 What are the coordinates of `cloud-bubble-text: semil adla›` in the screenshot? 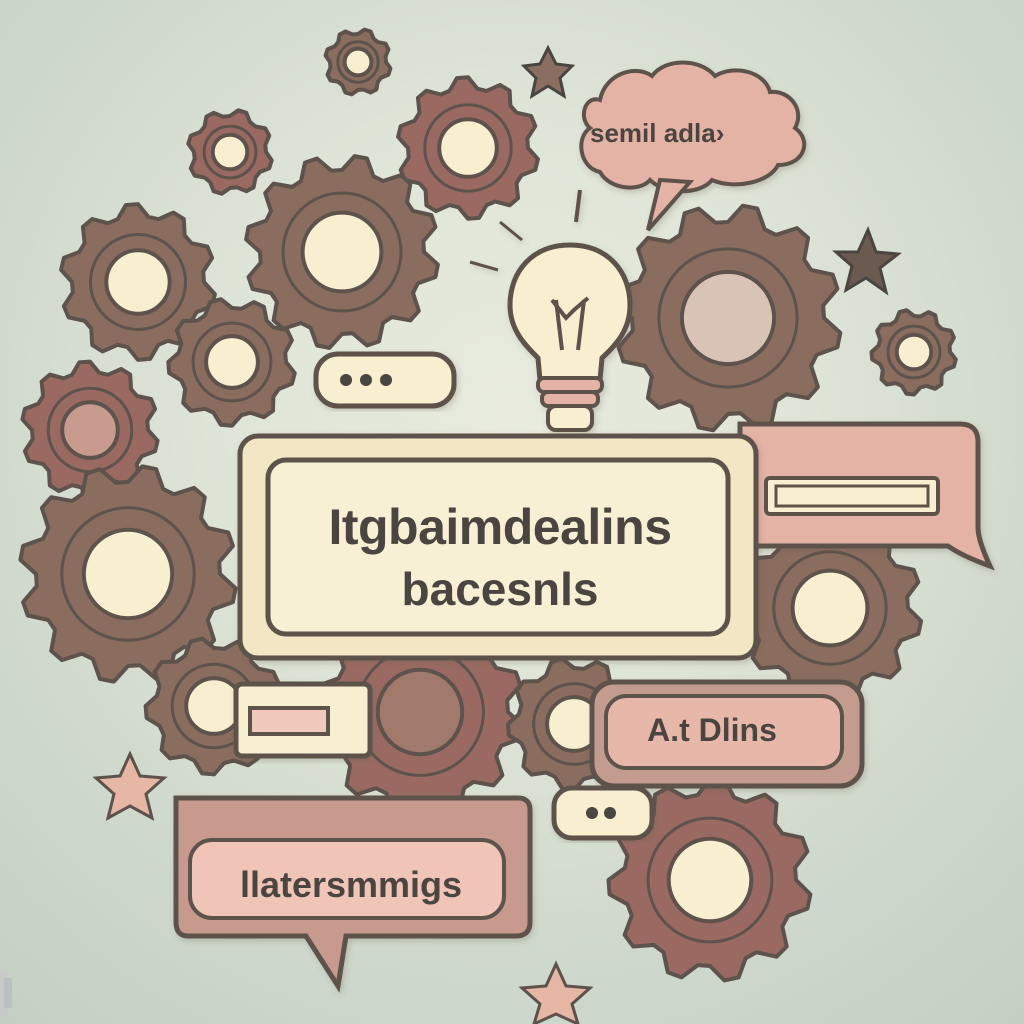 It's located at (657, 133).